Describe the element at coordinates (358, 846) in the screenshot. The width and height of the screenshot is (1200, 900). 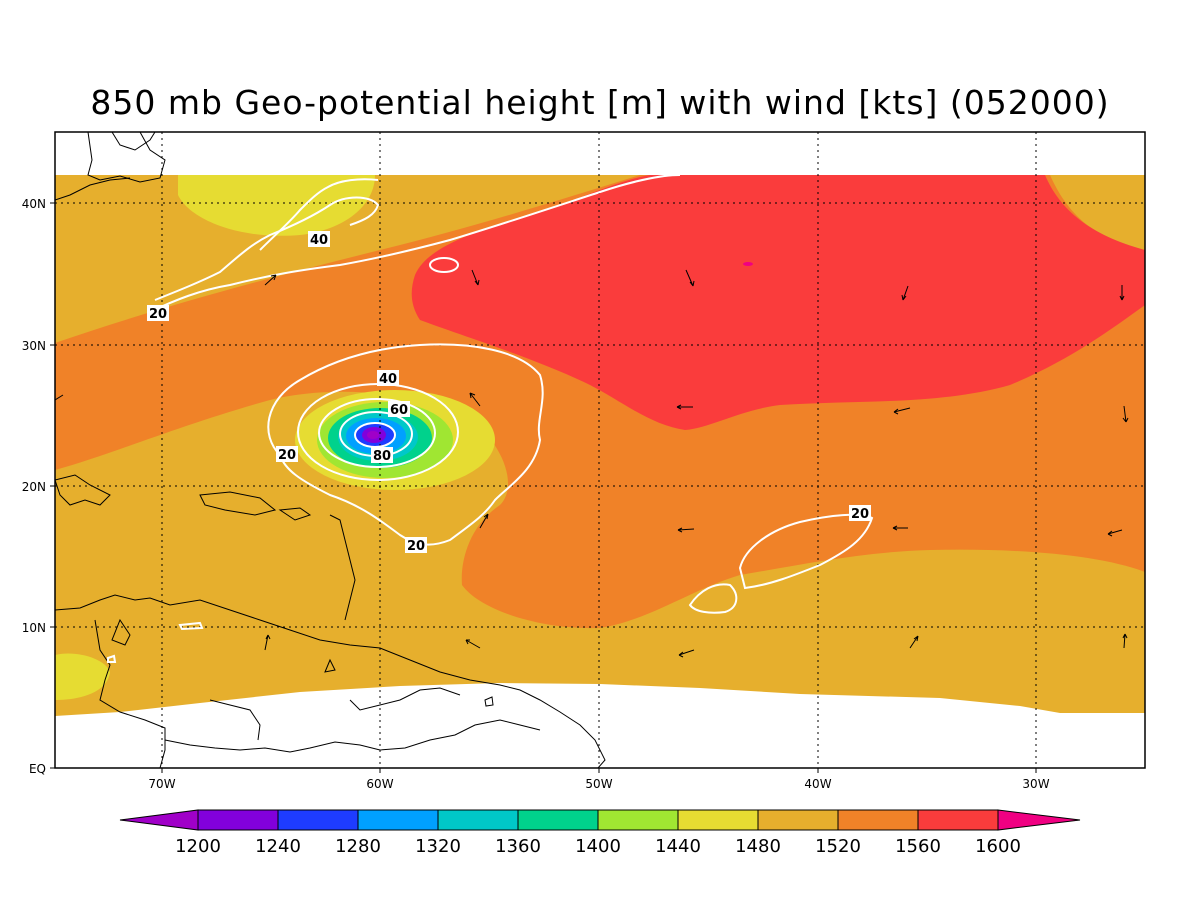
I see `colorbar-label: 1280` at that location.